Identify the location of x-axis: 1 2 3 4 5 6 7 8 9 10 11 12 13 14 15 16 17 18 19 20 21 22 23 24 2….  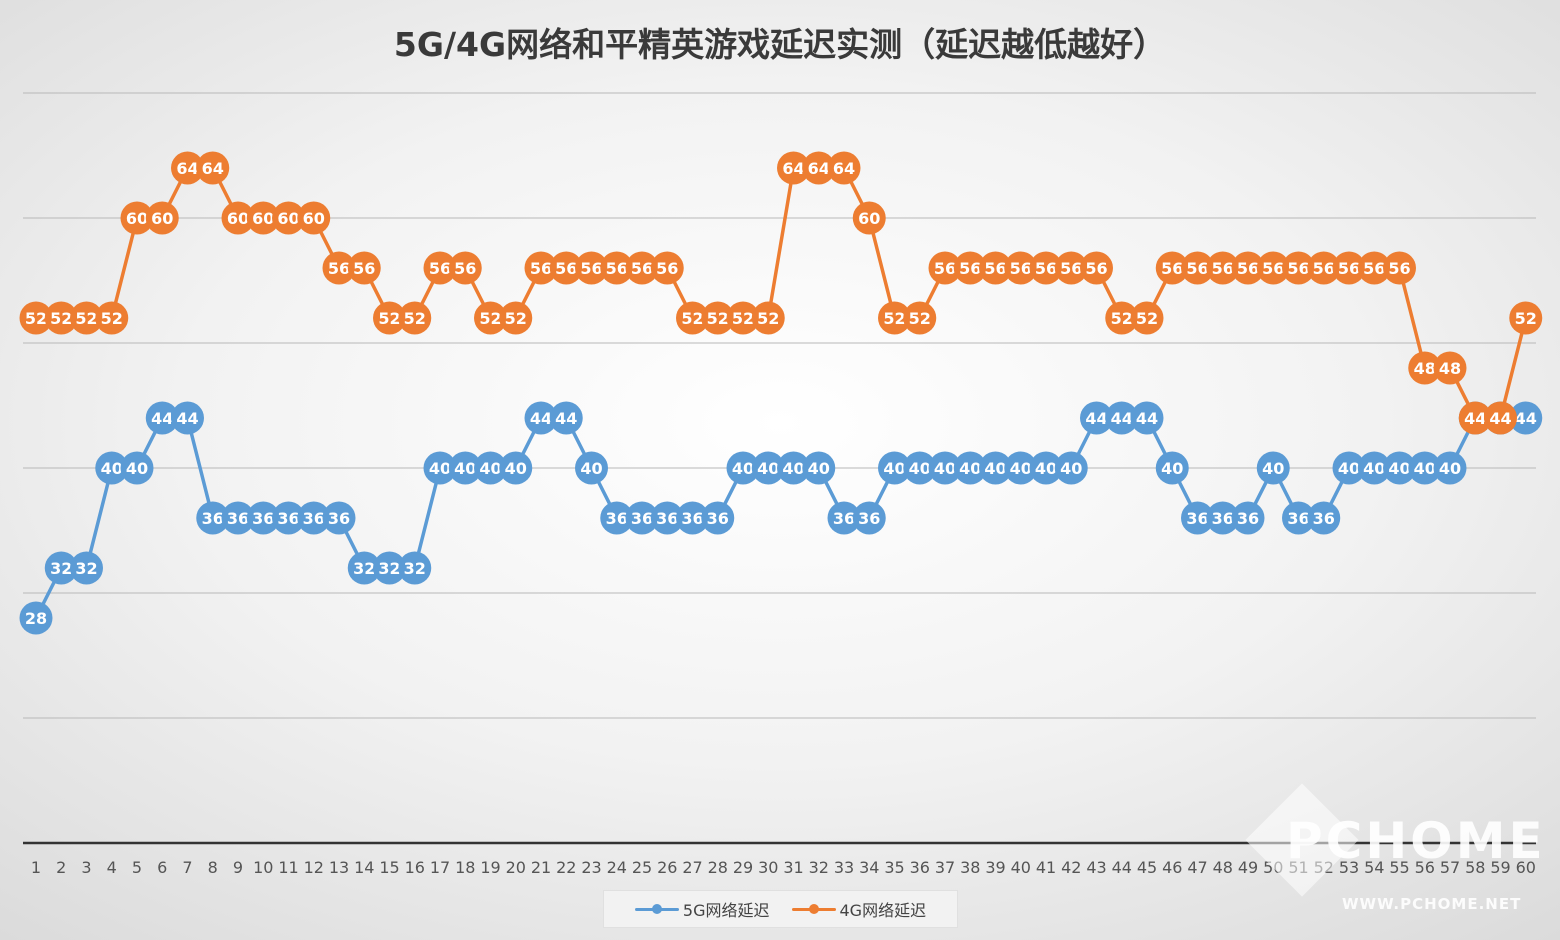
(783, 867).